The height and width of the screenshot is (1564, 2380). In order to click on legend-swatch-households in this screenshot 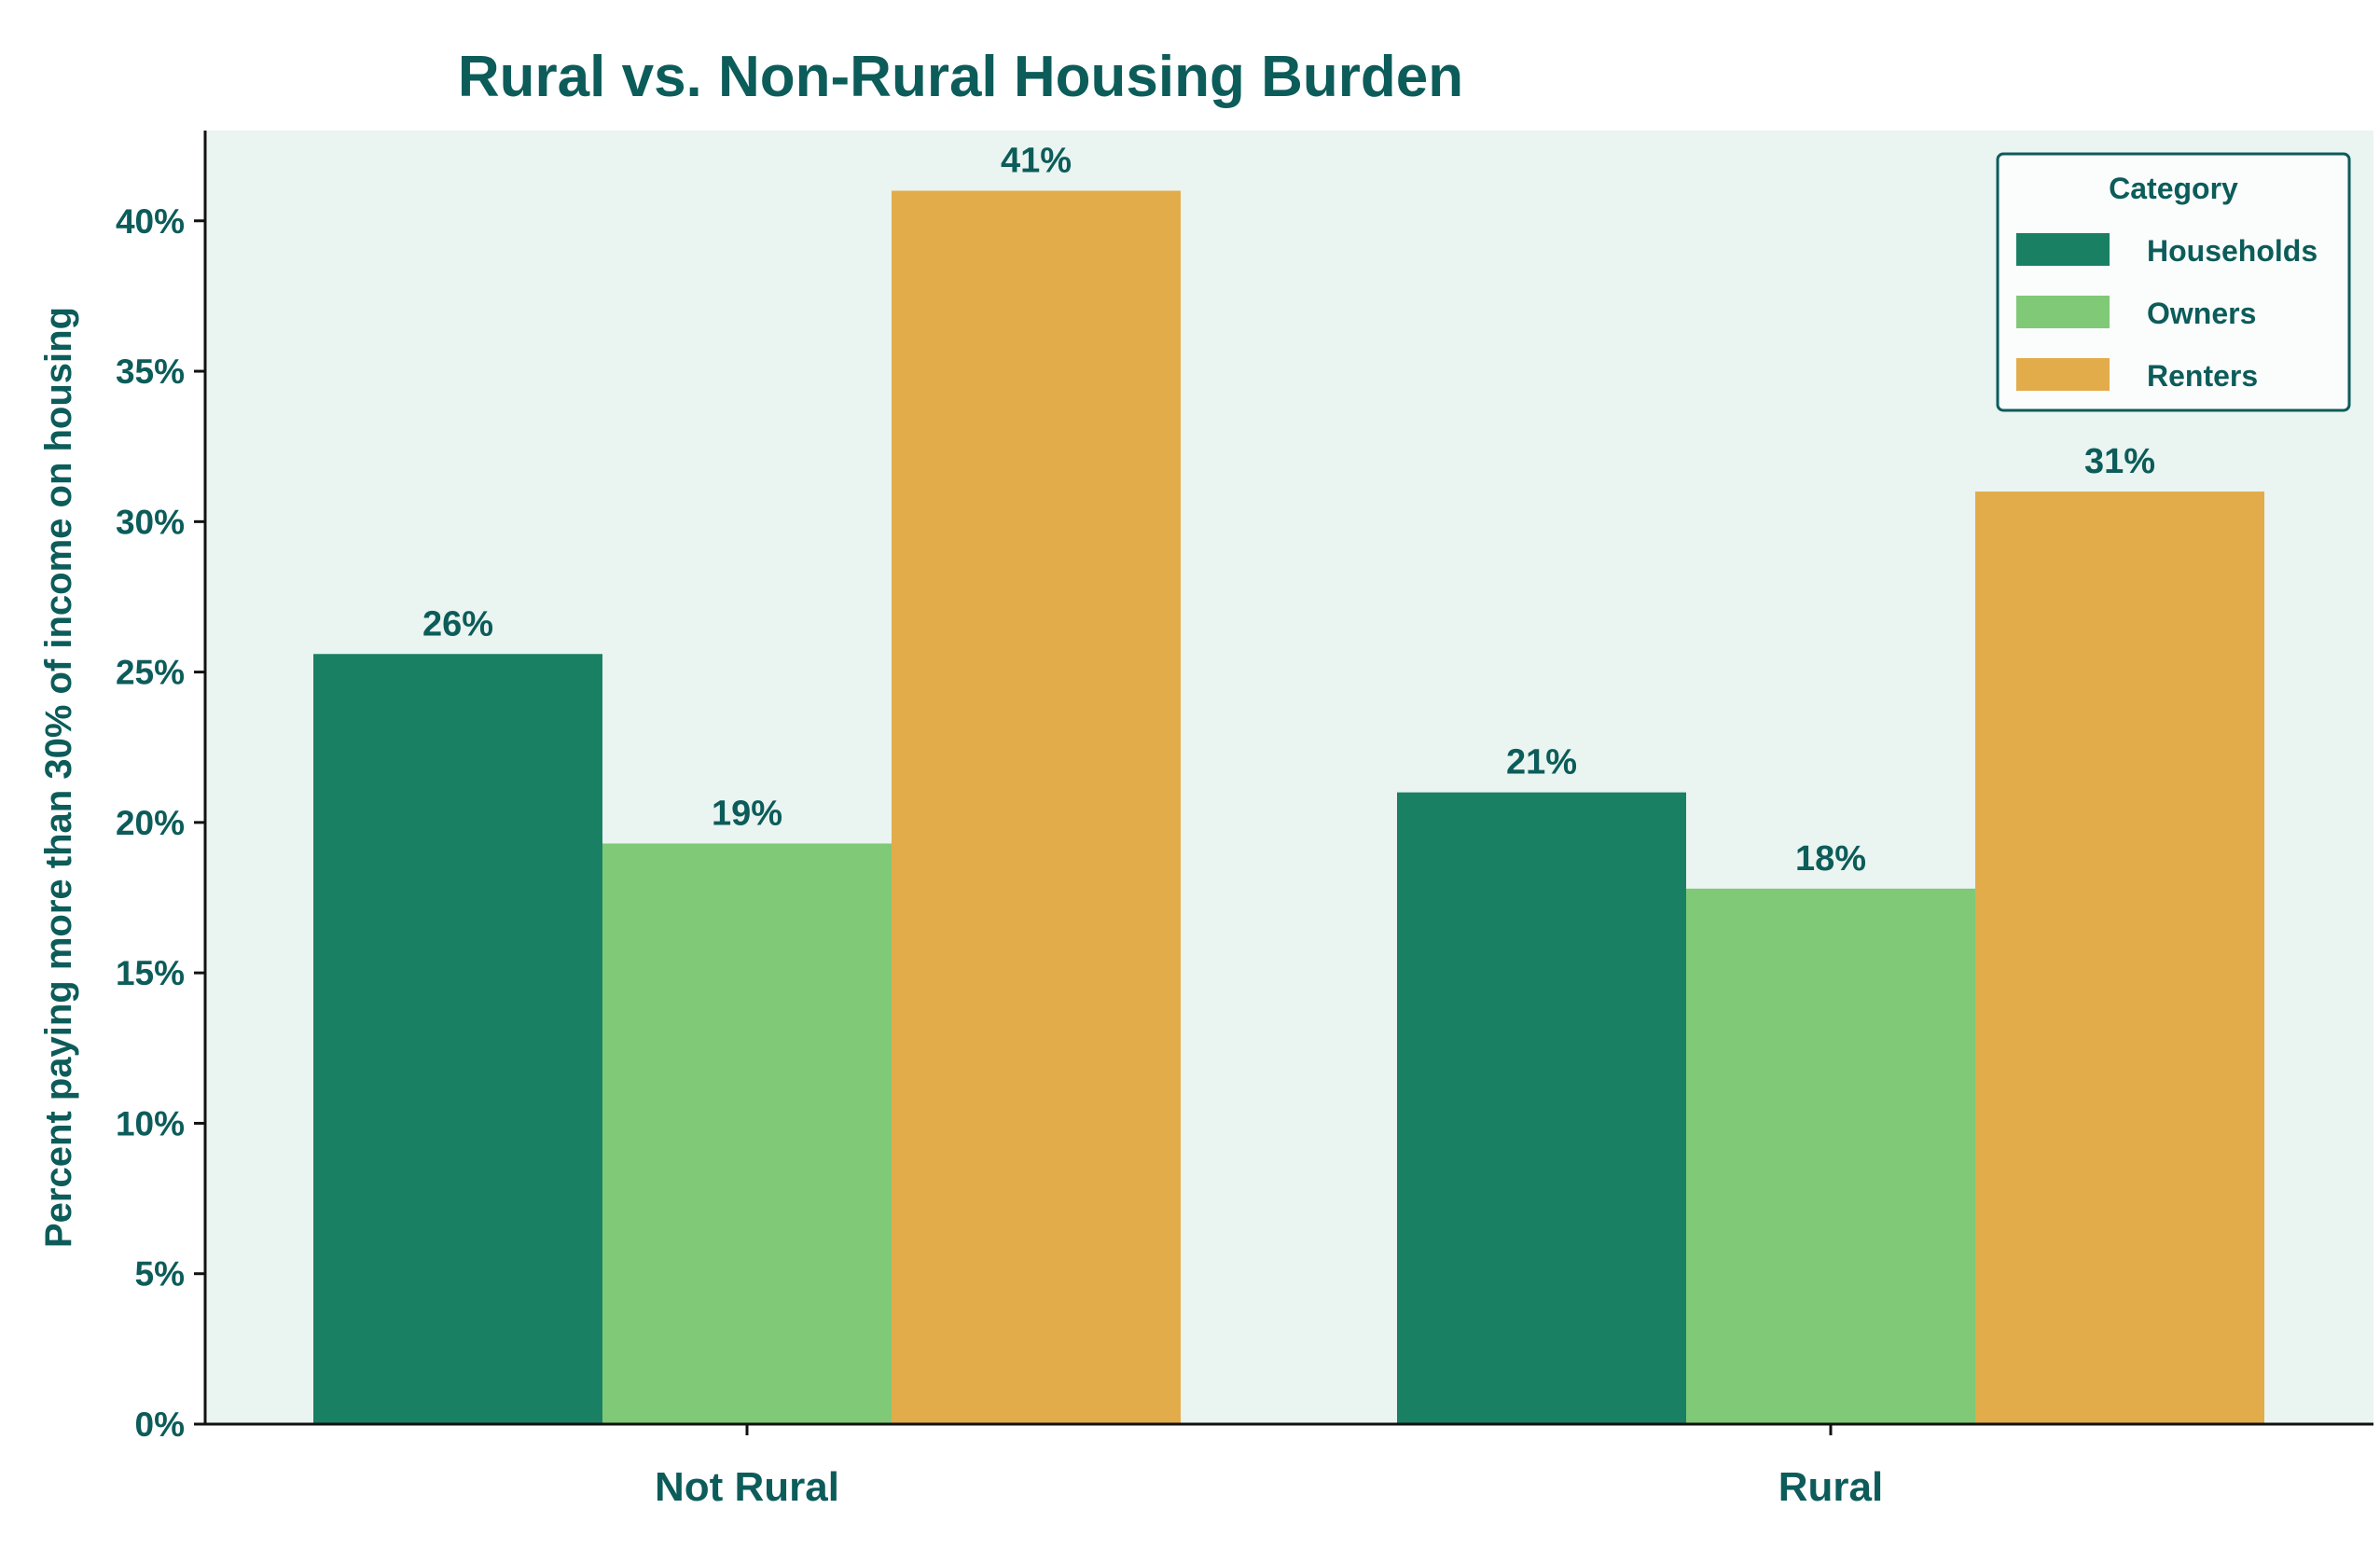, I will do `click(2063, 249)`.